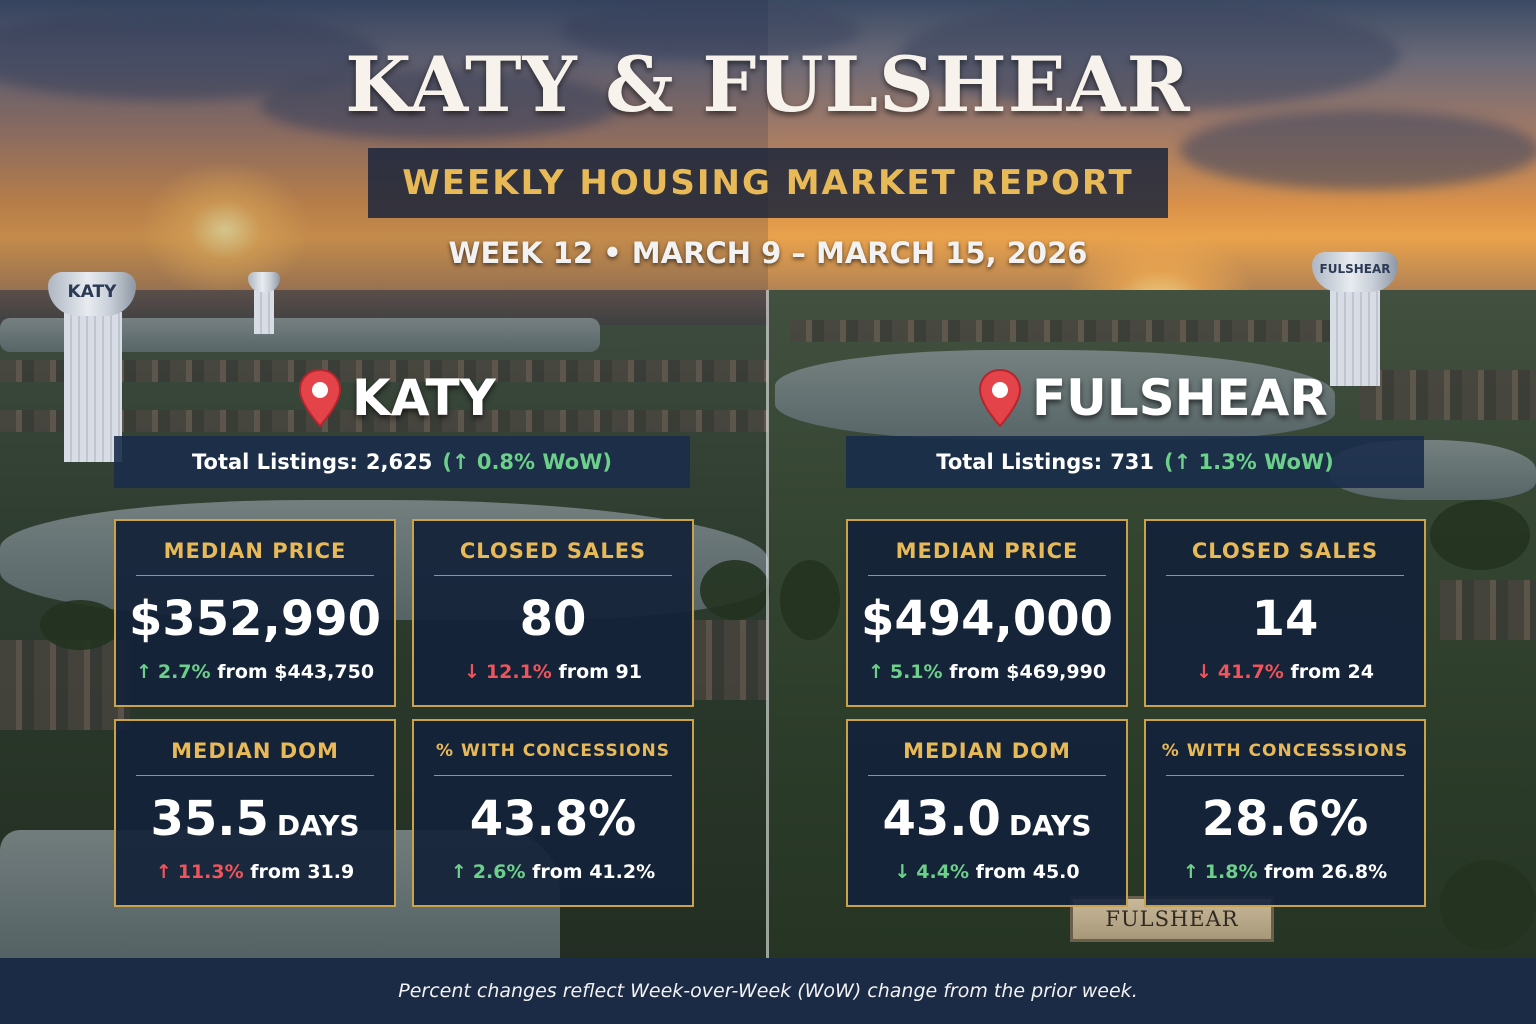 The image size is (1536, 1024). What do you see at coordinates (225, 230) in the screenshot?
I see `sun-glow` at bounding box center [225, 230].